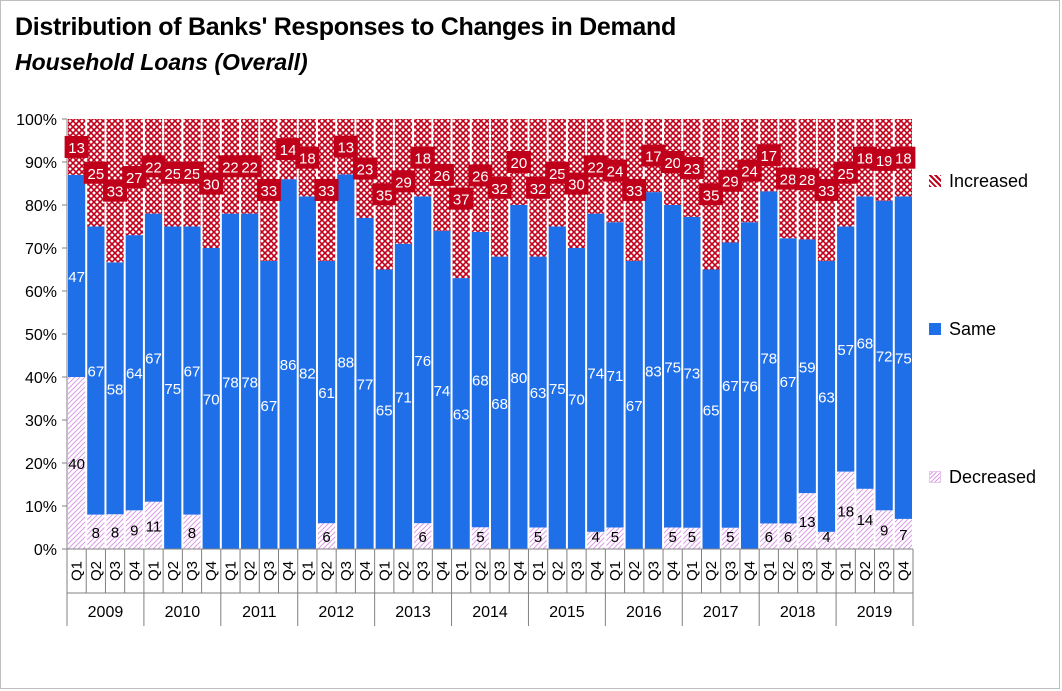 Image resolution: width=1062 pixels, height=691 pixels. What do you see at coordinates (978, 181) in the screenshot?
I see `legend-item-increased: Increased` at bounding box center [978, 181].